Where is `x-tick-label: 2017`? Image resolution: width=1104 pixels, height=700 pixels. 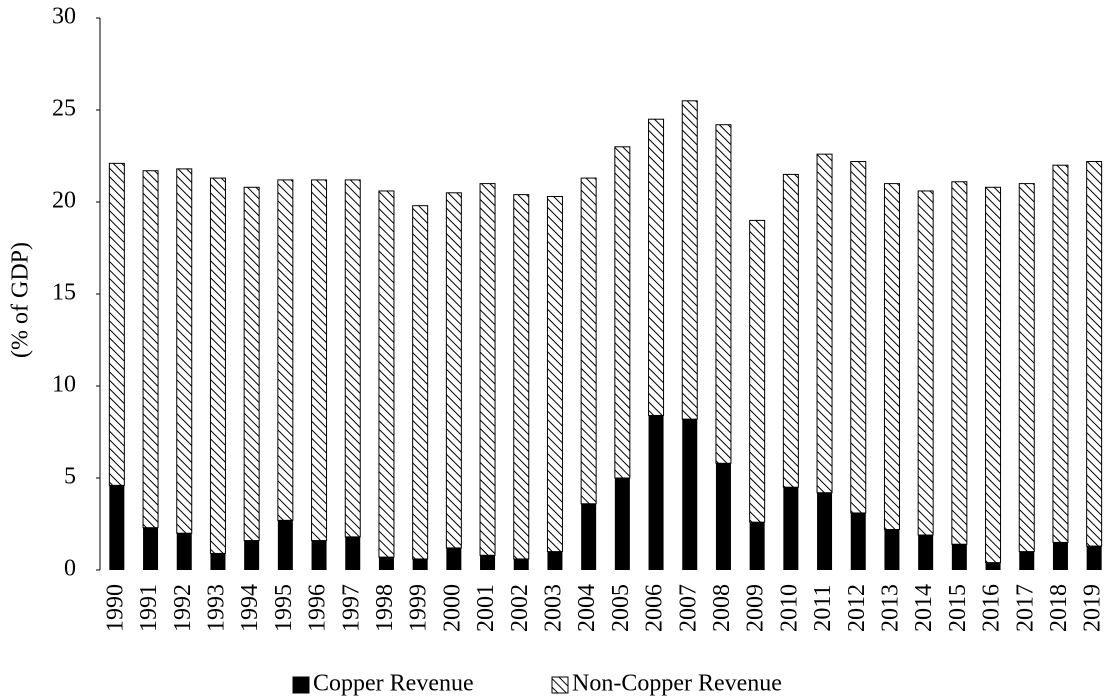 x-tick-label: 2017 is located at coordinates (1025, 608).